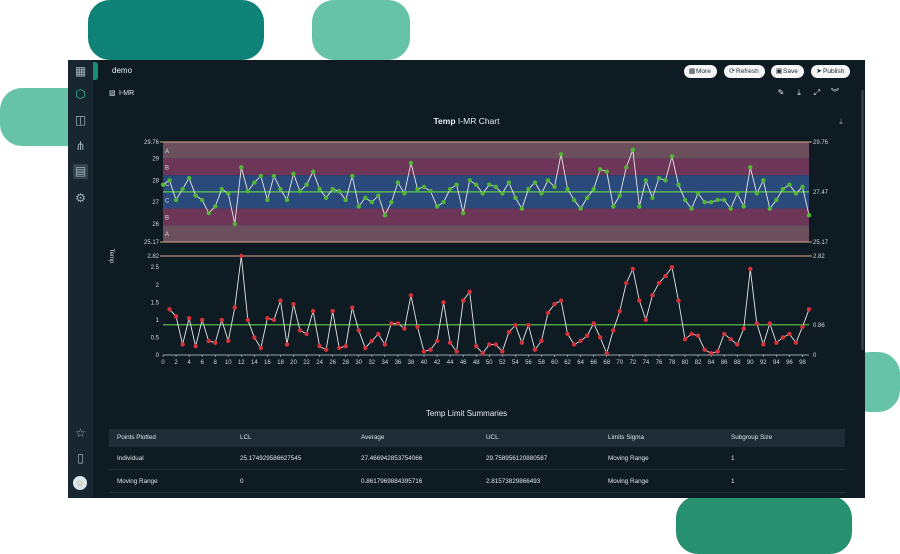 The image size is (900, 554). What do you see at coordinates (628, 458) in the screenshot?
I see `table-cell: Moving Range` at bounding box center [628, 458].